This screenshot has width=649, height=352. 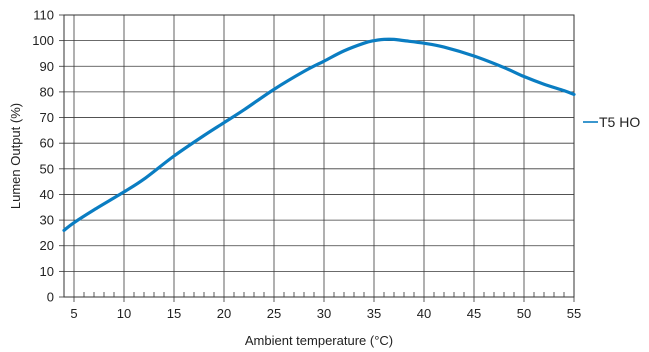 I want to click on y-tick-label: 70, so click(x=47, y=117).